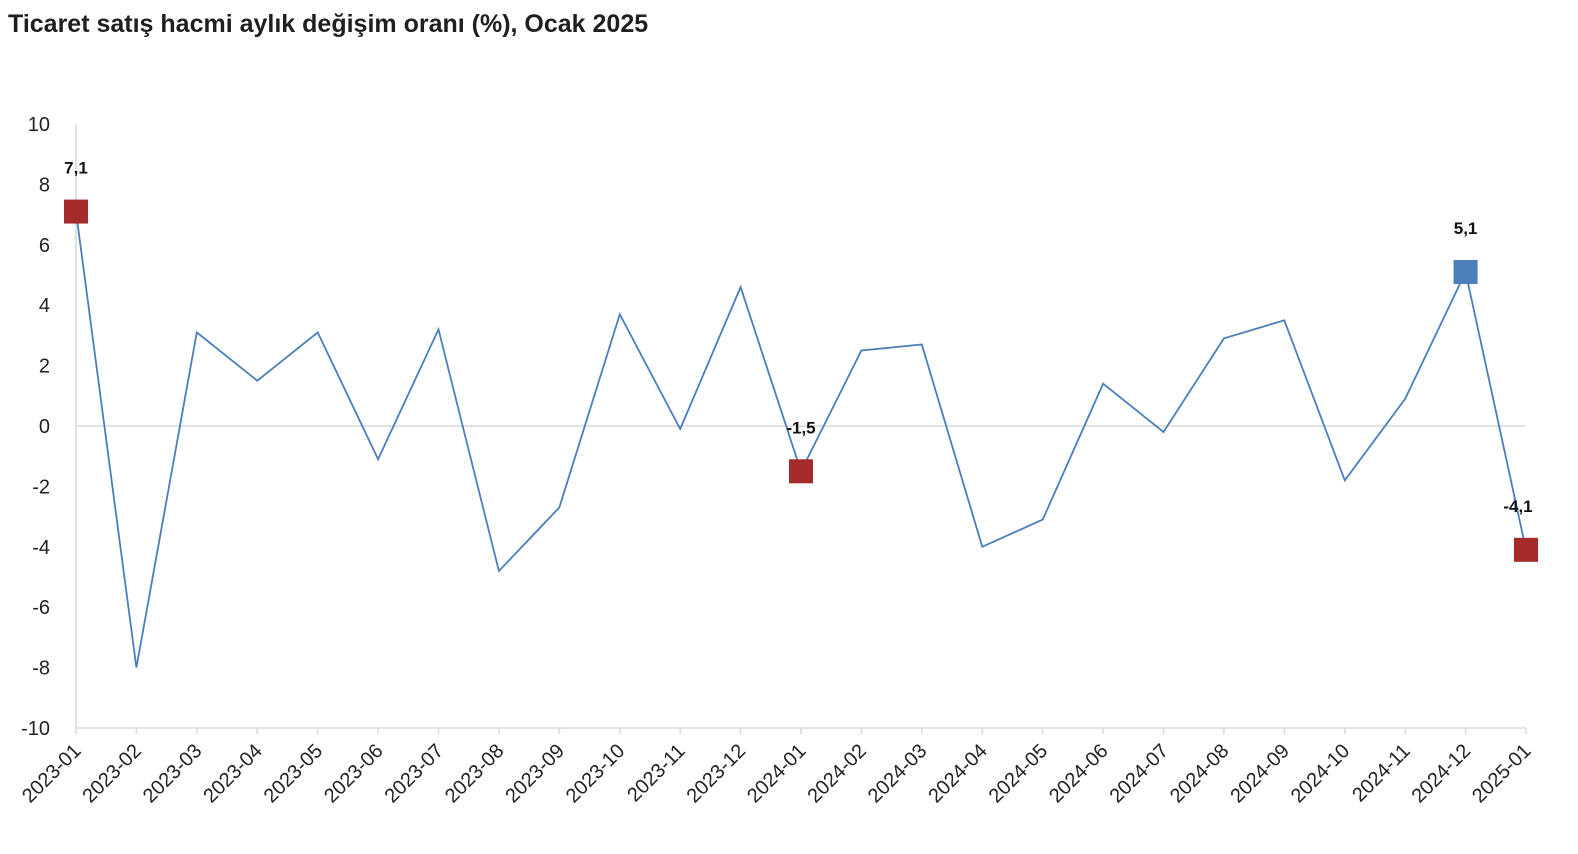 The image size is (1578, 854). I want to click on data-label: -4,1, so click(1517, 506).